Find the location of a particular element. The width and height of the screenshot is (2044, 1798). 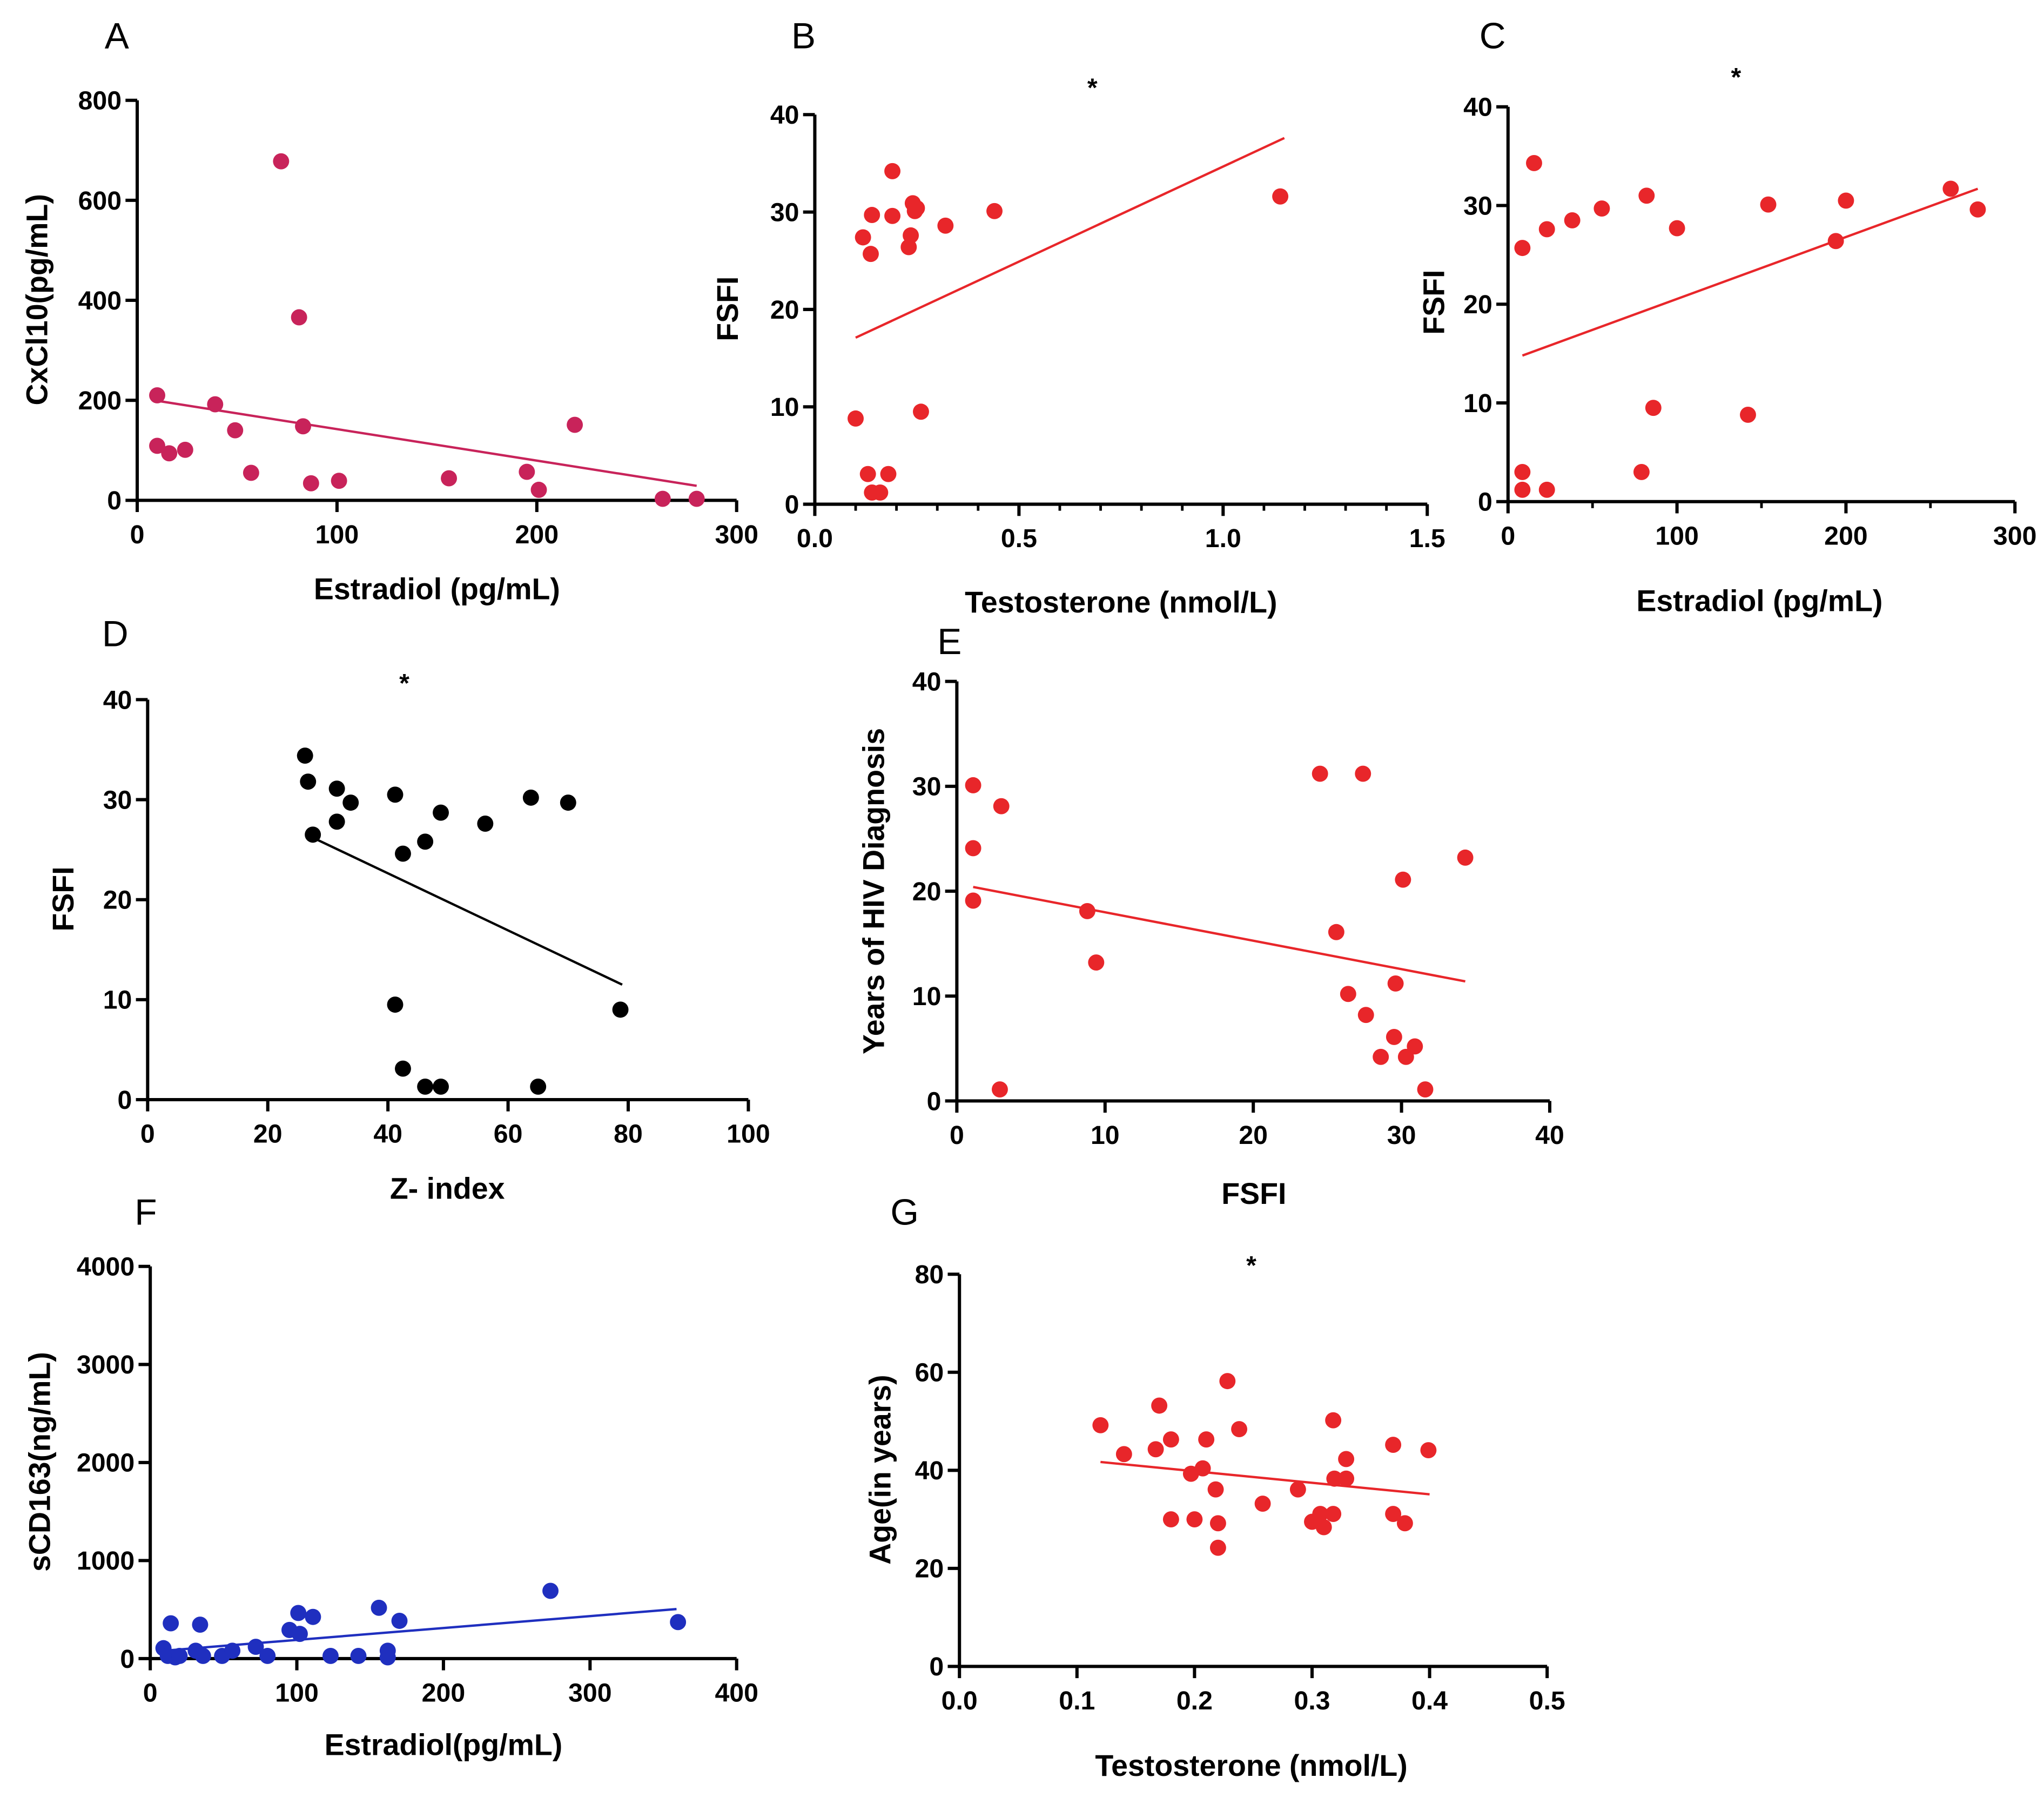

panel-letter: G is located at coordinates (904, 1213).